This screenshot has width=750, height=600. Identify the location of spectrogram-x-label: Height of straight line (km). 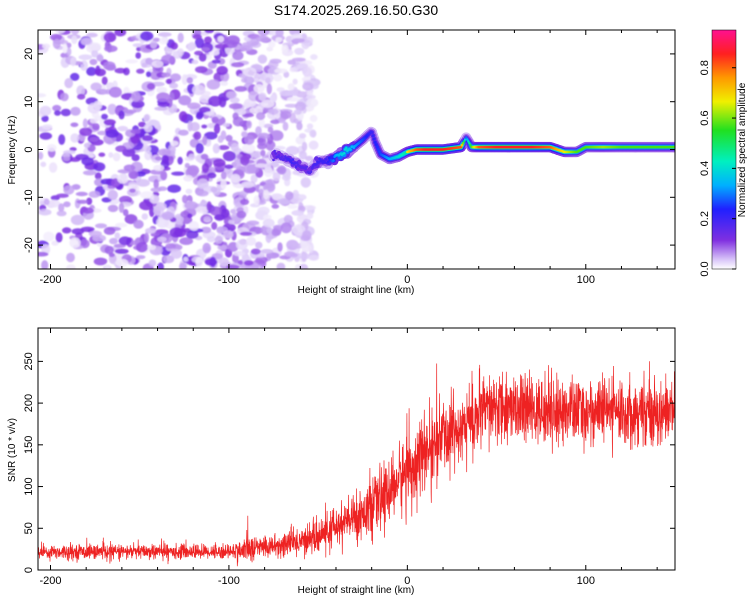
(356, 290).